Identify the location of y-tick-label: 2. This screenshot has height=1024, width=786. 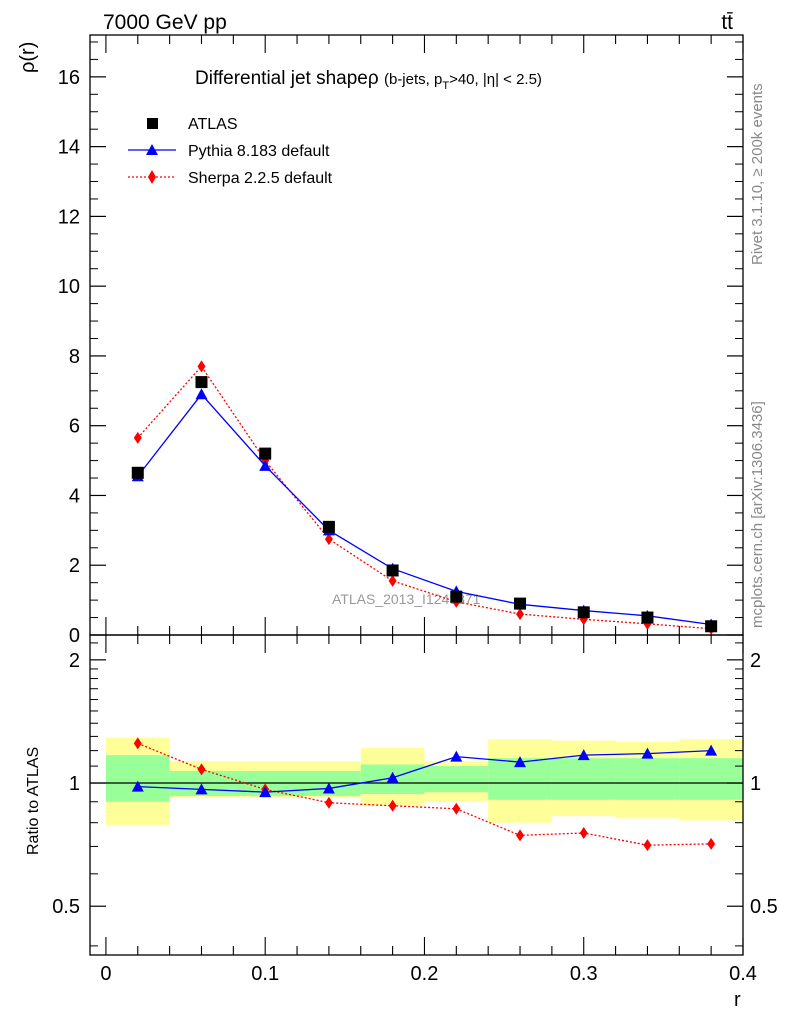
(74, 566).